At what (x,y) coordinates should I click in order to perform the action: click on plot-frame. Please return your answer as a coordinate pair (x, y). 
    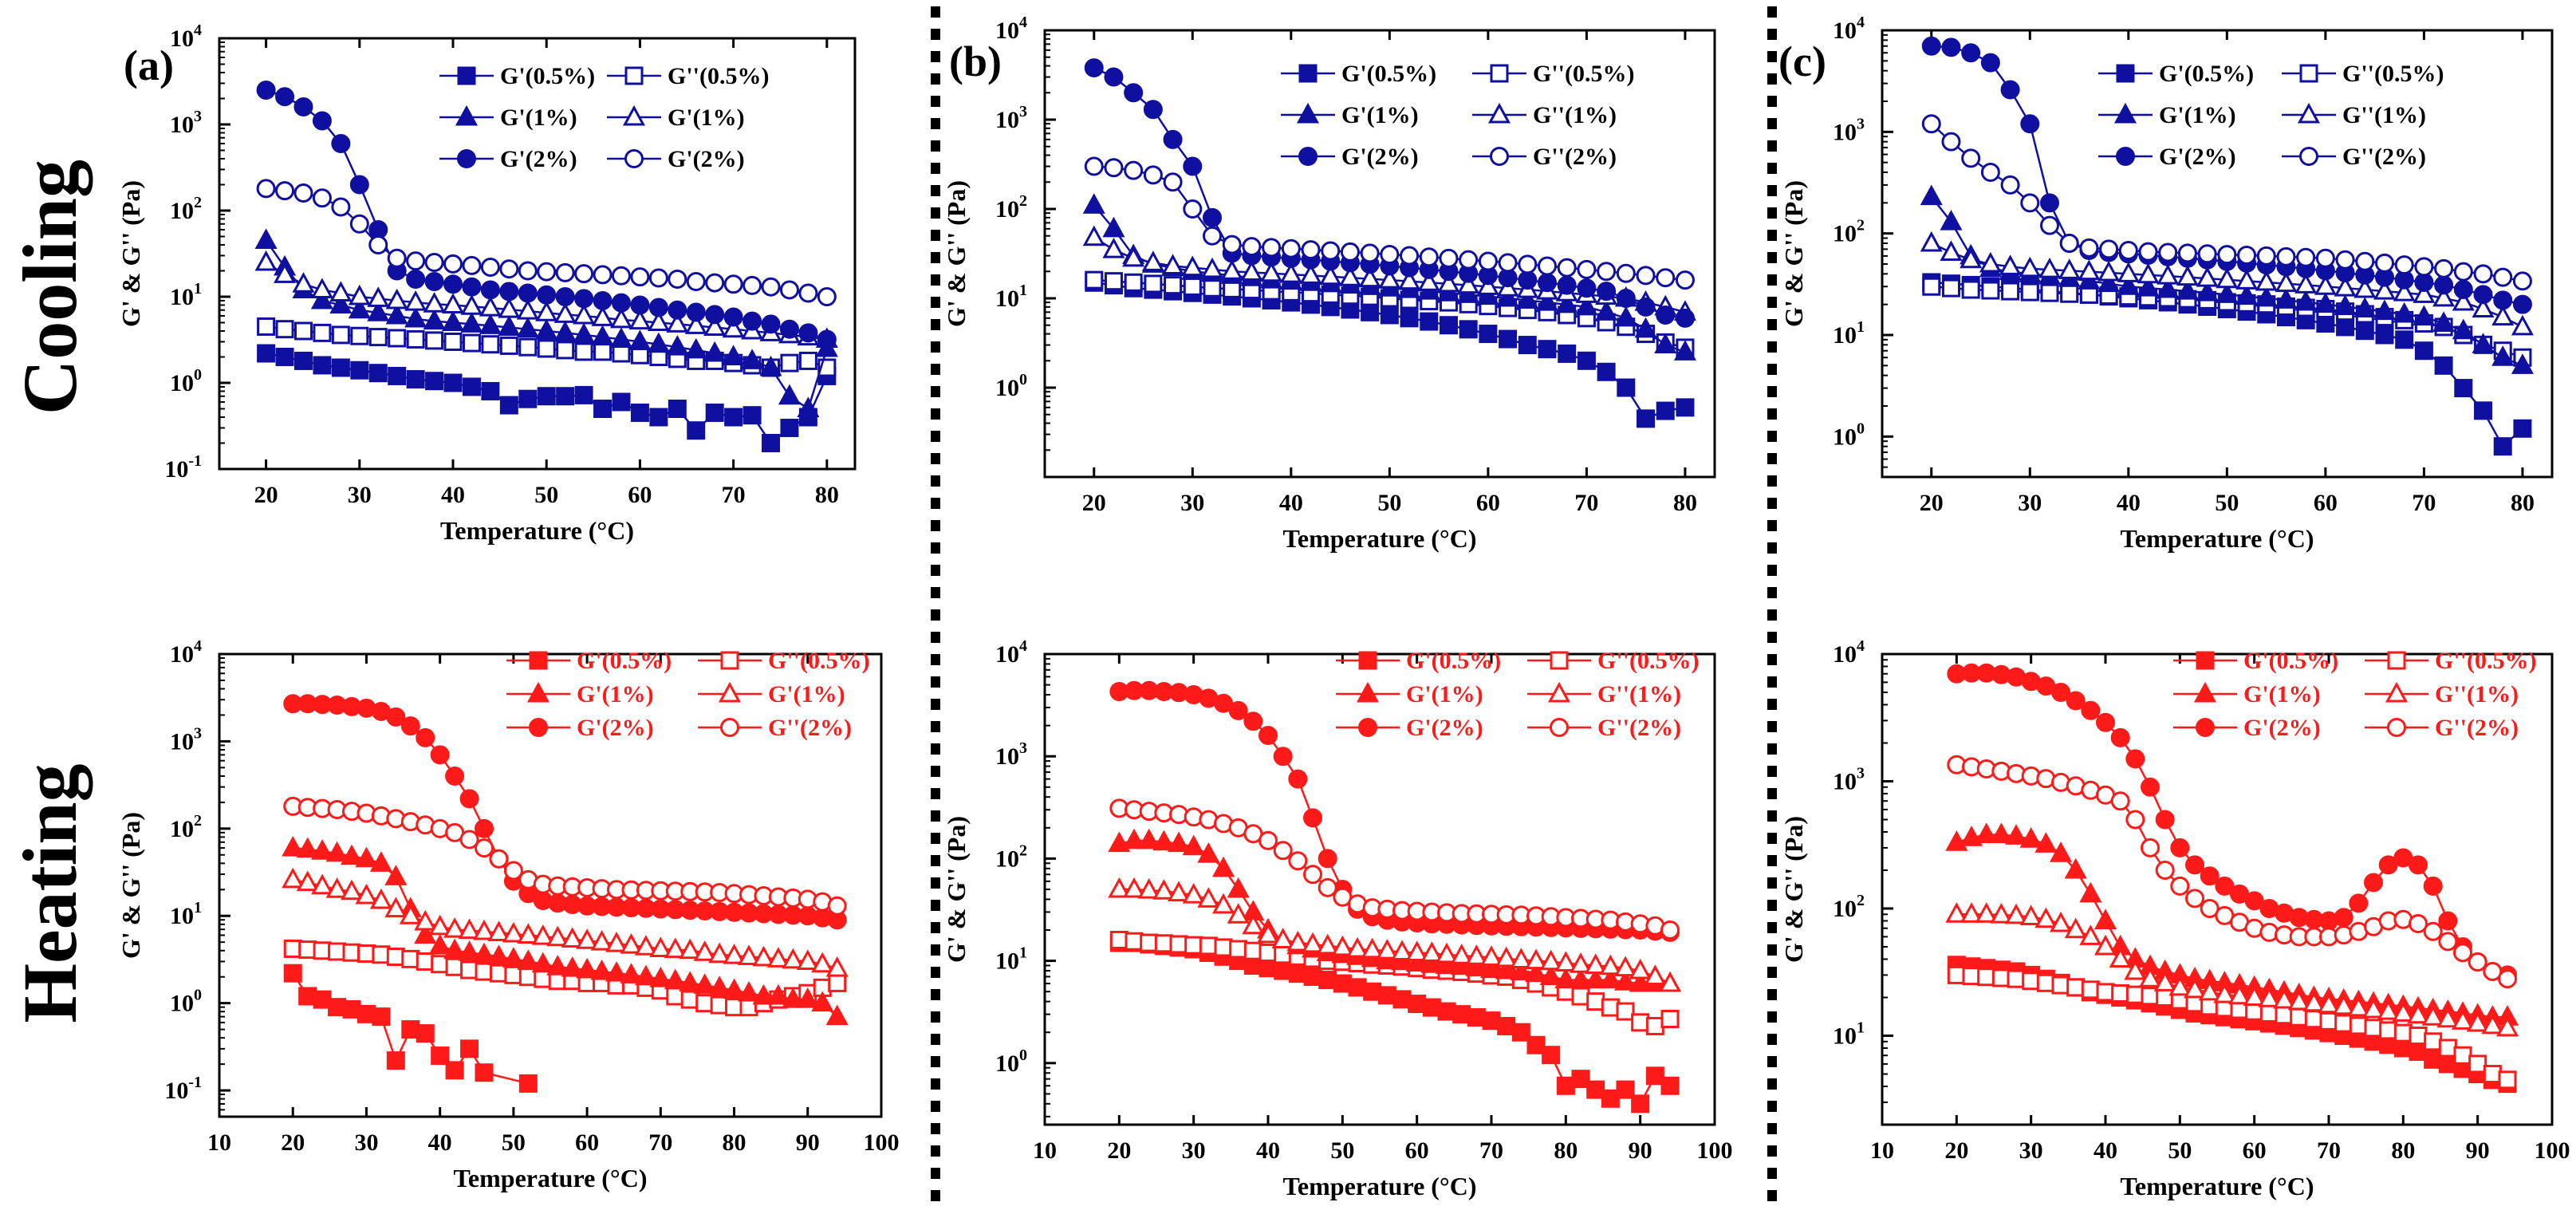
    Looking at the image, I should click on (2217, 254).